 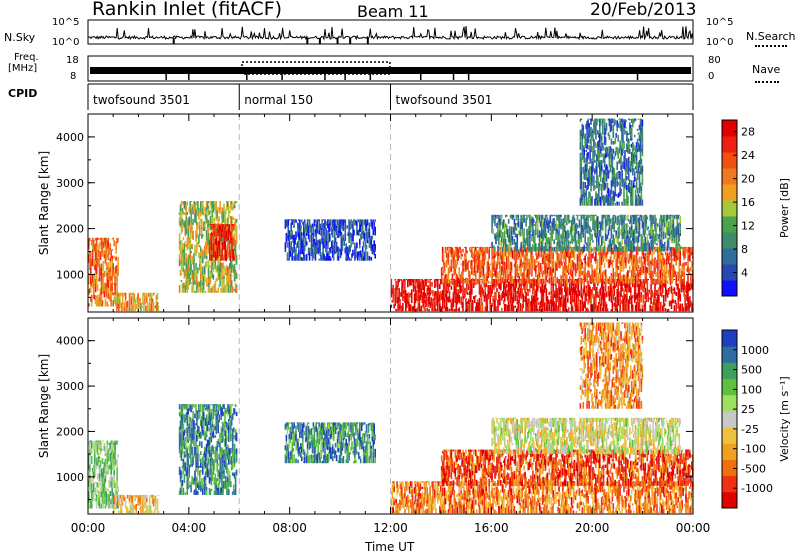 I want to click on beam-label: Beam 11, so click(x=393, y=11).